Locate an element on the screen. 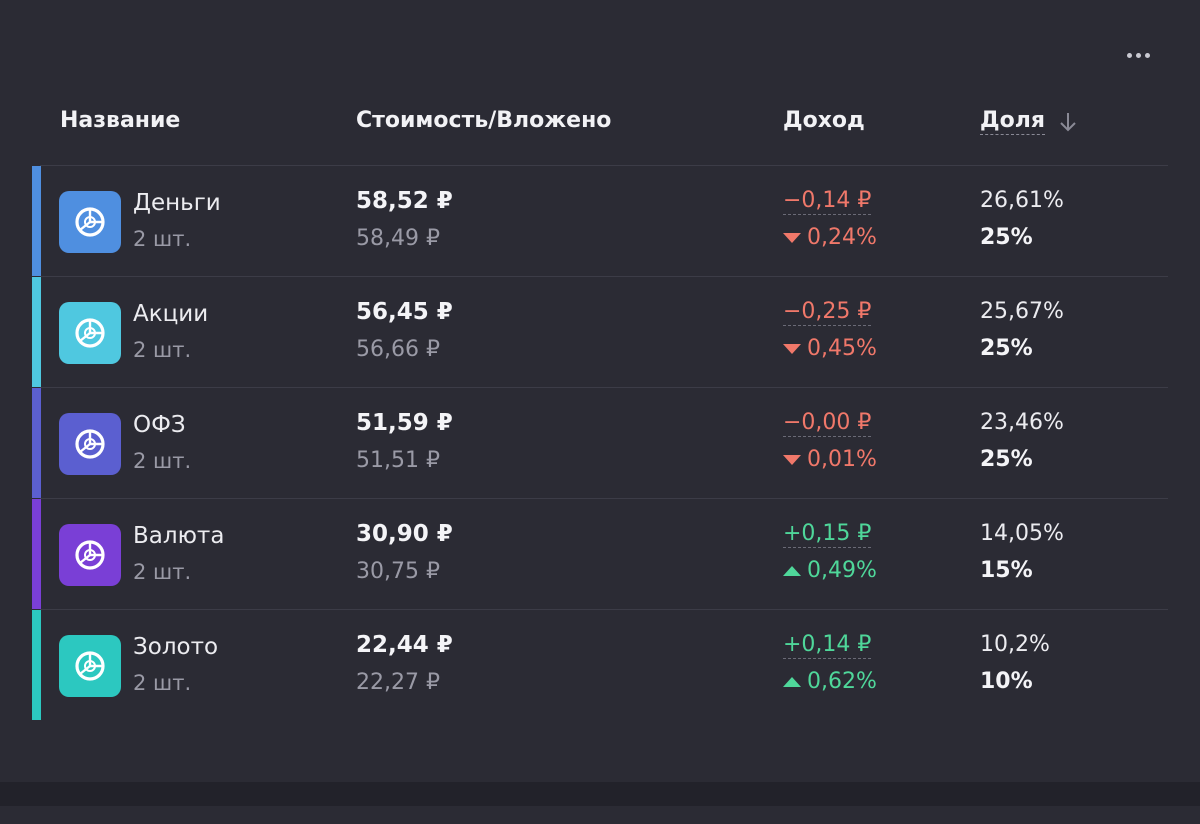 This screenshot has width=1200, height=824. more-options-button is located at coordinates (1138, 55).